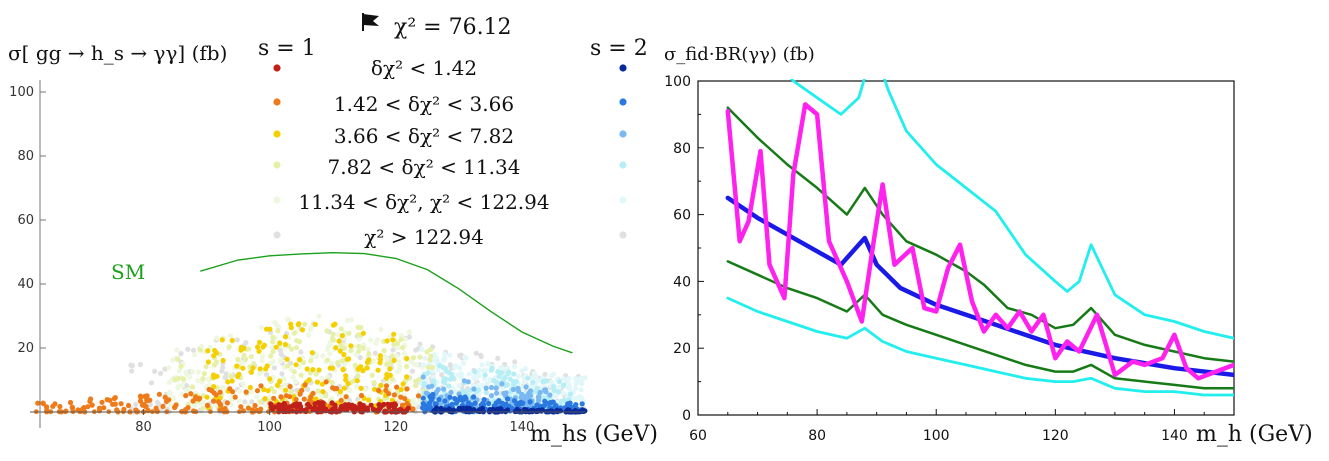 The height and width of the screenshot is (461, 1329). Describe the element at coordinates (682, 282) in the screenshot. I see `y-tick-label: 40` at that location.